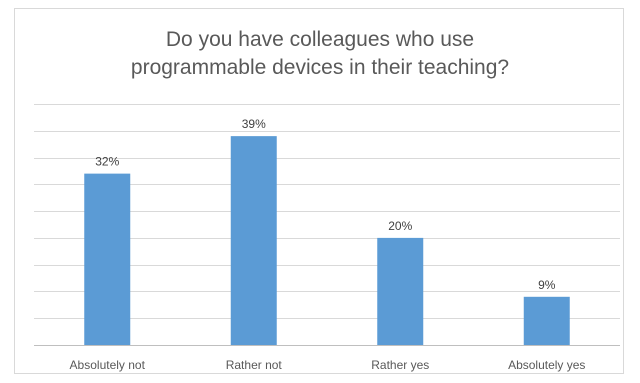  Describe the element at coordinates (546, 365) in the screenshot. I see `x-tick-label: Absolutely yes` at that location.